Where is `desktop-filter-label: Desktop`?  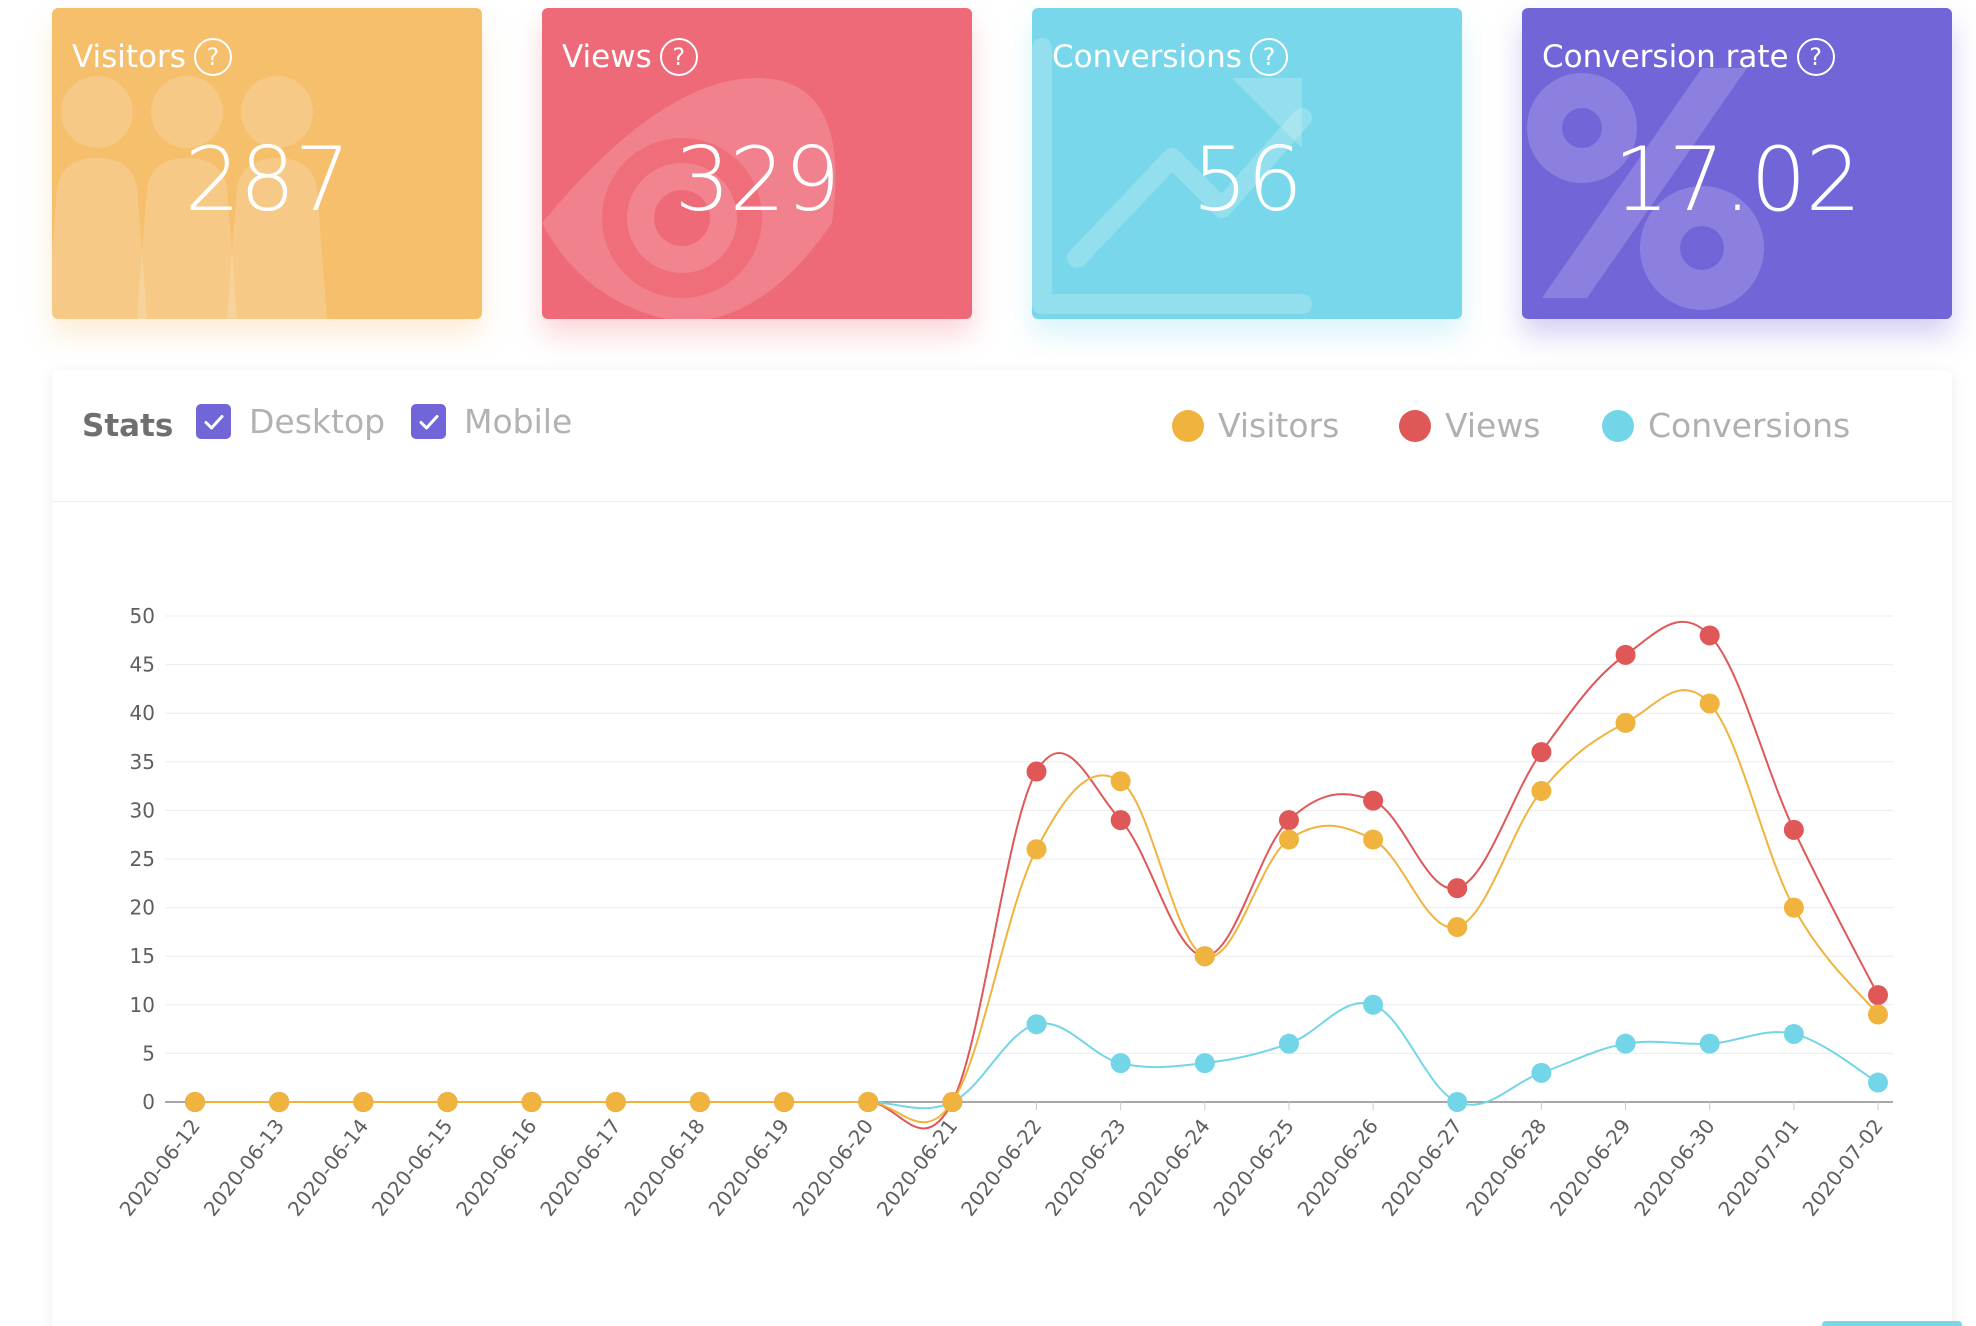
desktop-filter-label: Desktop is located at coordinates (317, 421).